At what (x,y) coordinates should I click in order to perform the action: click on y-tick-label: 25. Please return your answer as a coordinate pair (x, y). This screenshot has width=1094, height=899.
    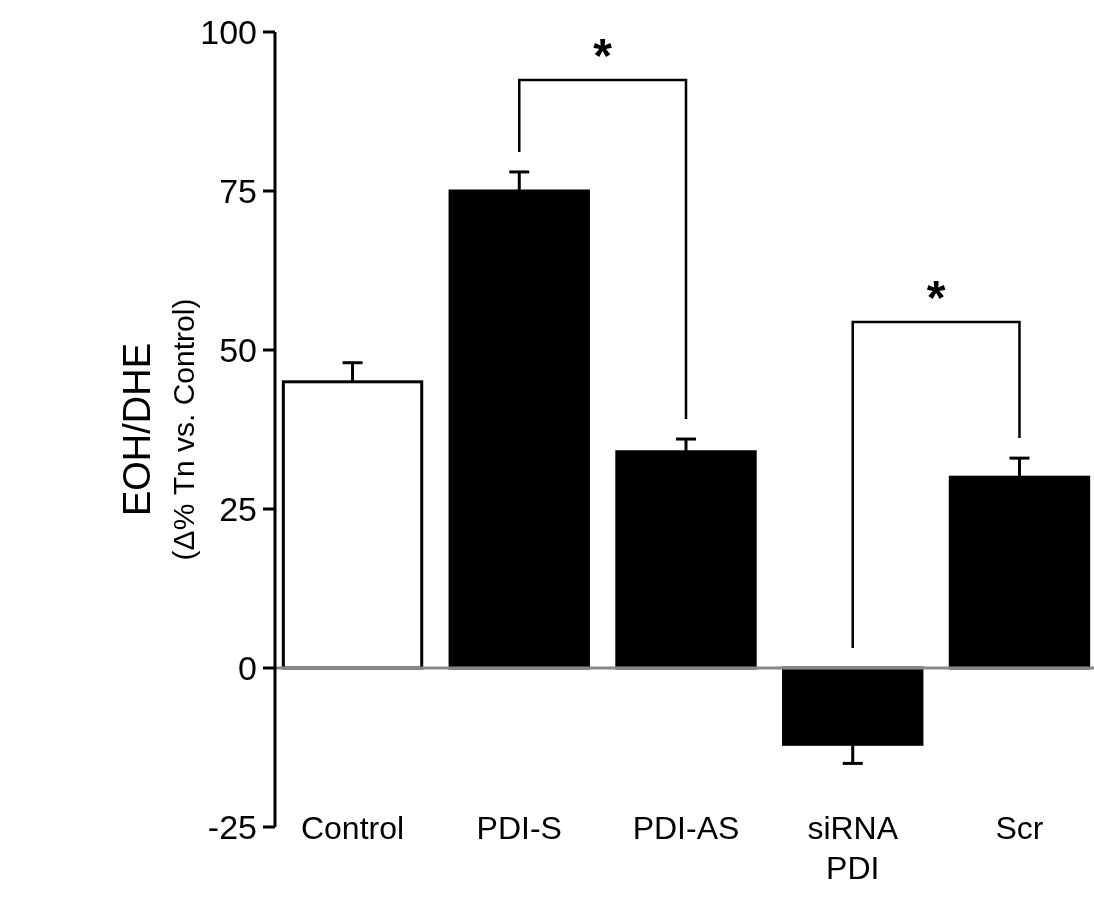
    Looking at the image, I should click on (238, 508).